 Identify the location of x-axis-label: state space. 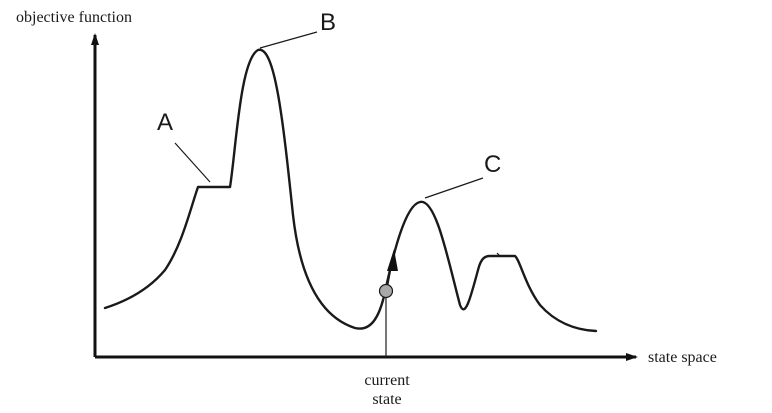
(682, 357).